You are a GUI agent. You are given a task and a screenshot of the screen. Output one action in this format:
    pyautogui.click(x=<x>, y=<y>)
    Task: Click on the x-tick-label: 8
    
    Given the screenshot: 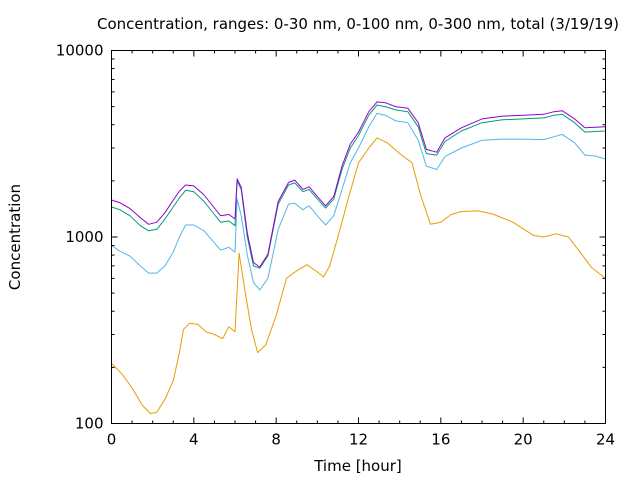 What is the action you would take?
    pyautogui.click(x=276, y=440)
    